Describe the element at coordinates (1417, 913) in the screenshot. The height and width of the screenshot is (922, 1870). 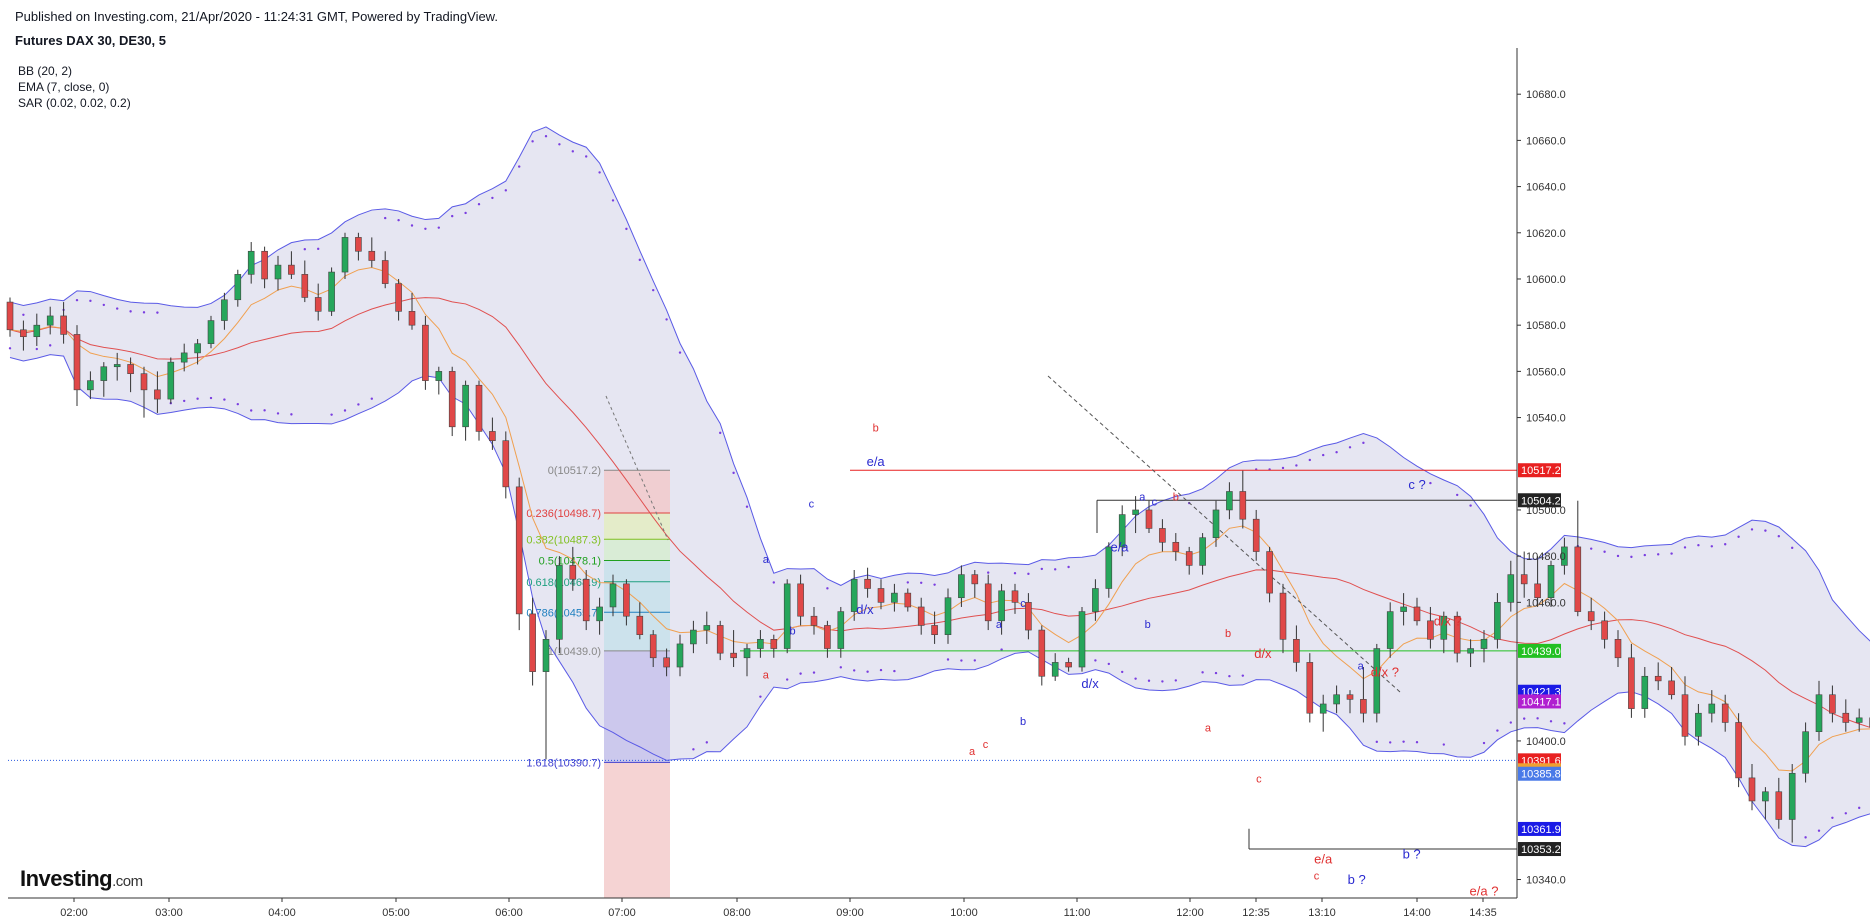
I see `x-tick-label: 14:00` at that location.